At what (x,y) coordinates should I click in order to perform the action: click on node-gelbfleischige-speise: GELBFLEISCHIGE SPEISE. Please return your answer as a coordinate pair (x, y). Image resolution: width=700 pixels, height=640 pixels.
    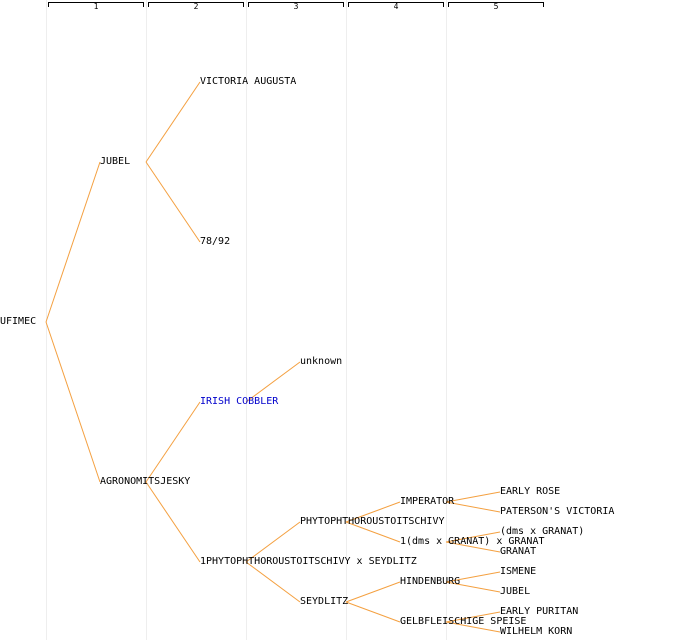
    Looking at the image, I should click on (463, 621).